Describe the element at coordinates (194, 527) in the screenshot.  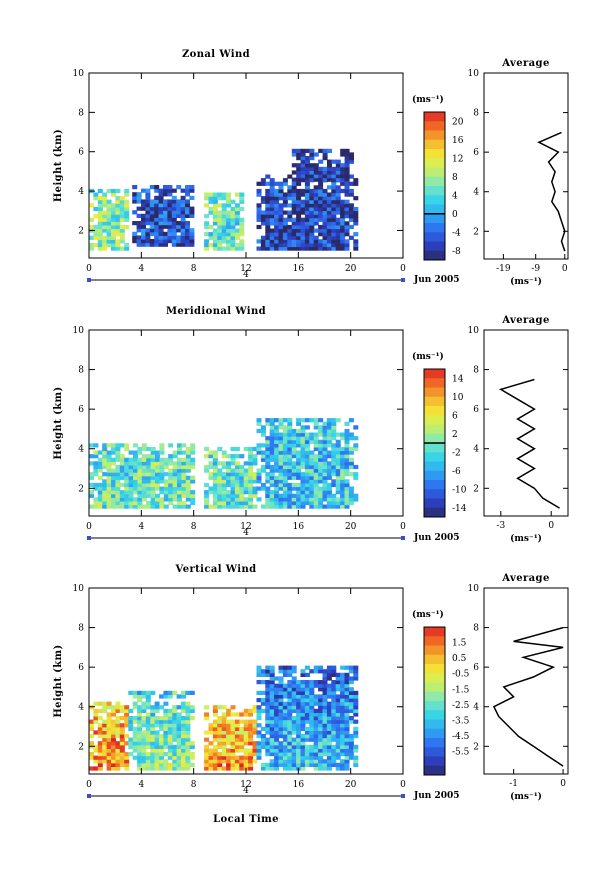
I see `x-tick-label: 8` at that location.